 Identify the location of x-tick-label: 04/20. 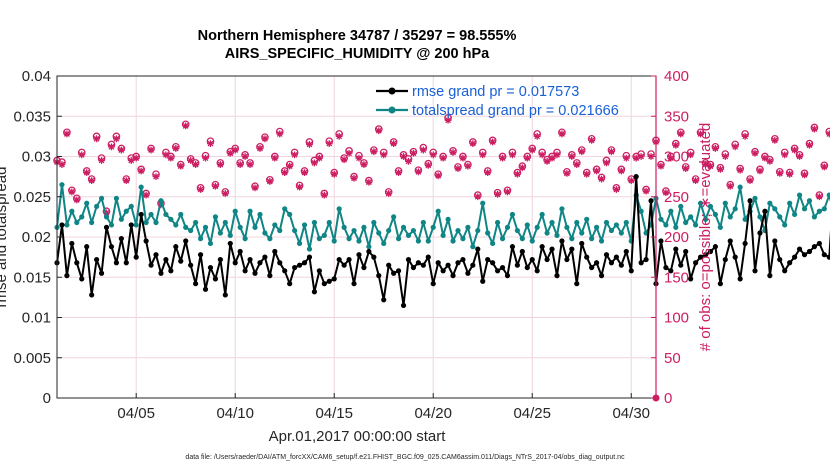
(433, 413).